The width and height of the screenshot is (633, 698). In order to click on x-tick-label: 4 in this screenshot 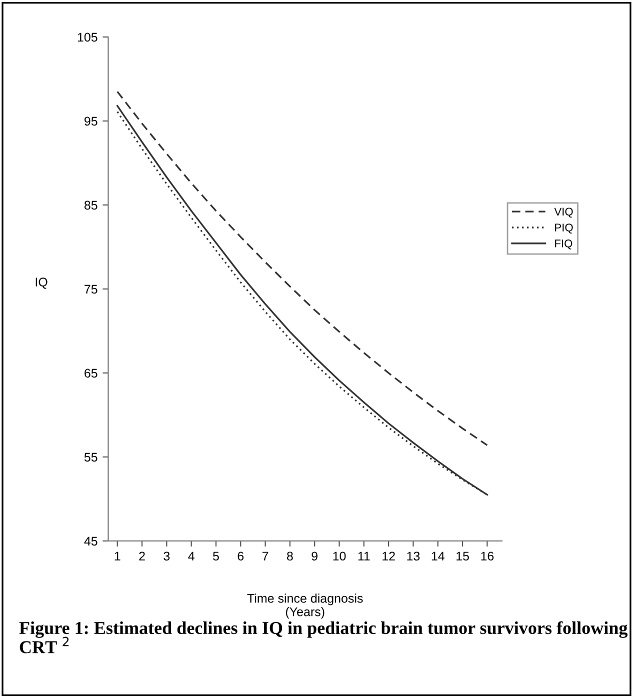, I will do `click(191, 556)`.